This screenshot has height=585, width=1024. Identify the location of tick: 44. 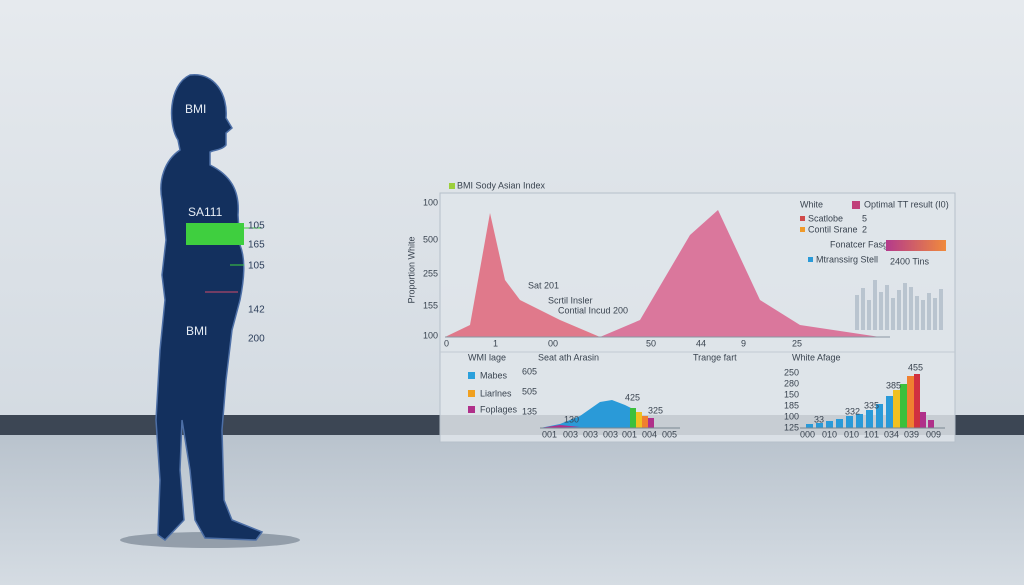
(701, 343).